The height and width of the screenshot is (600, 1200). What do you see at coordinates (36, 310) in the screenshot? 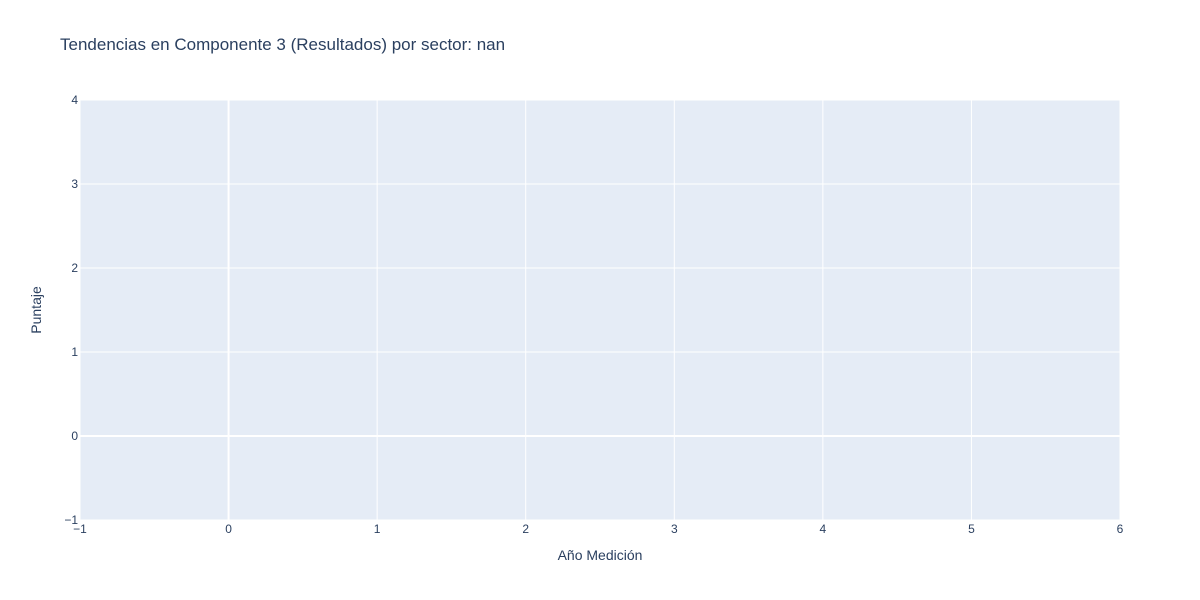
I see `y-axis-title: Puntaje` at bounding box center [36, 310].